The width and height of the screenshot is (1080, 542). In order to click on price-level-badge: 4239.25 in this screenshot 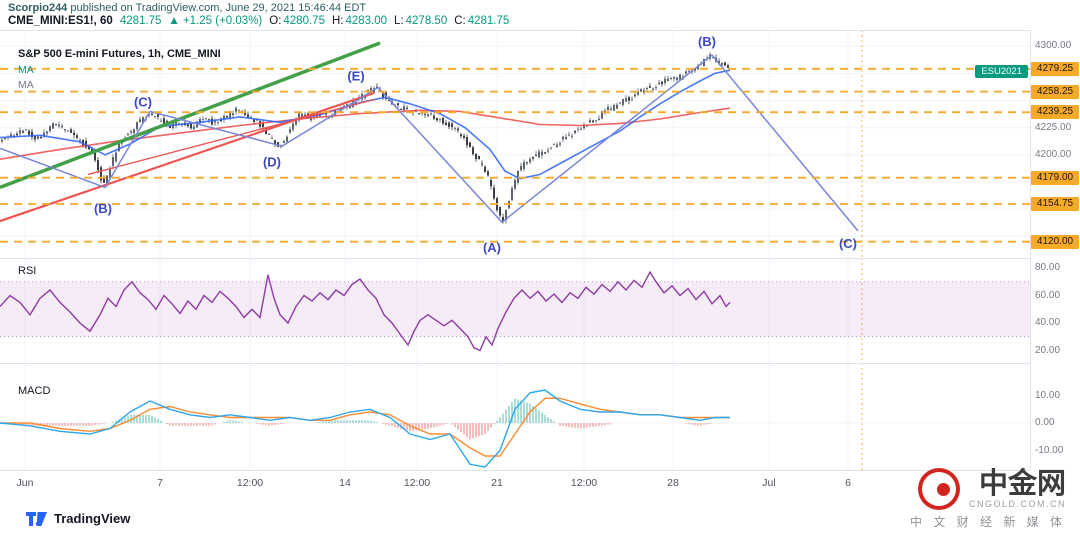, I will do `click(1055, 112)`.